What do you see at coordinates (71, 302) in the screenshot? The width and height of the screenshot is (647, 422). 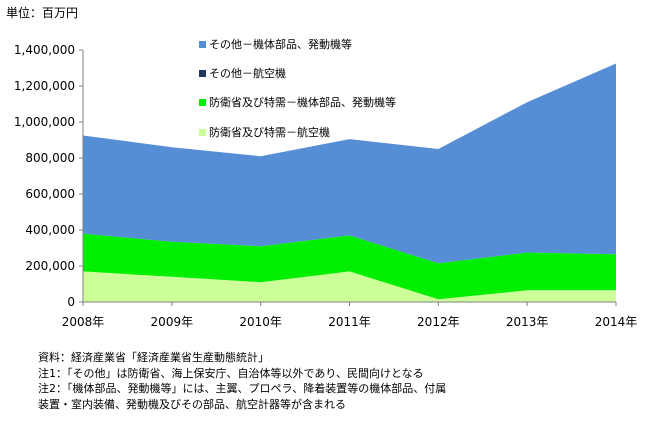 I see `y-tick-label: 0` at bounding box center [71, 302].